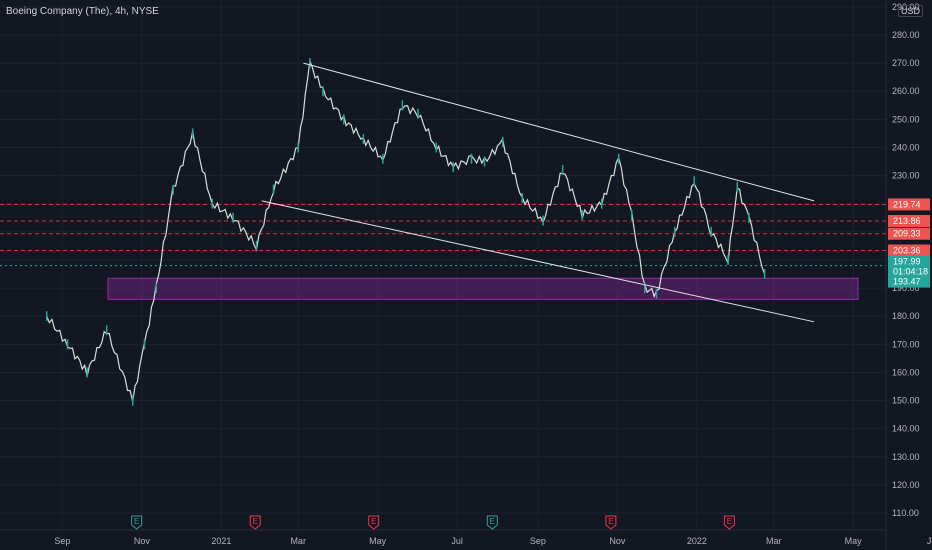 The width and height of the screenshot is (932, 550). I want to click on trendline-lower, so click(538, 261).